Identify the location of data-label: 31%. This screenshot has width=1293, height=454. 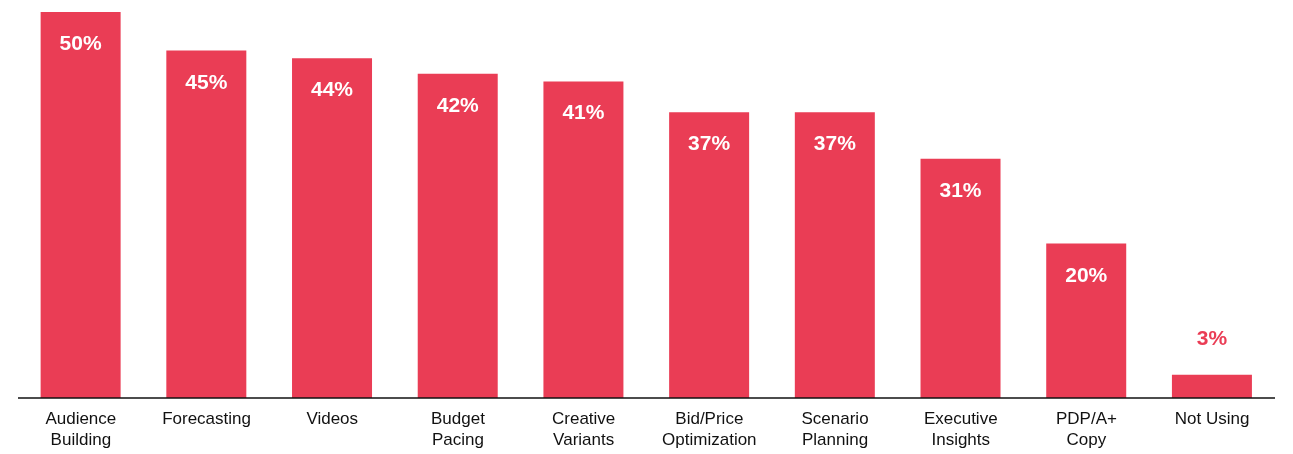
(960, 189).